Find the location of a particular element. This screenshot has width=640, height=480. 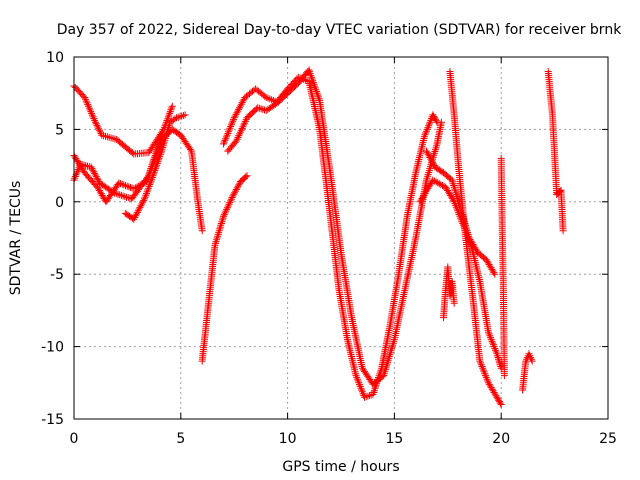

x-tick-label: 0 is located at coordinates (74, 439).